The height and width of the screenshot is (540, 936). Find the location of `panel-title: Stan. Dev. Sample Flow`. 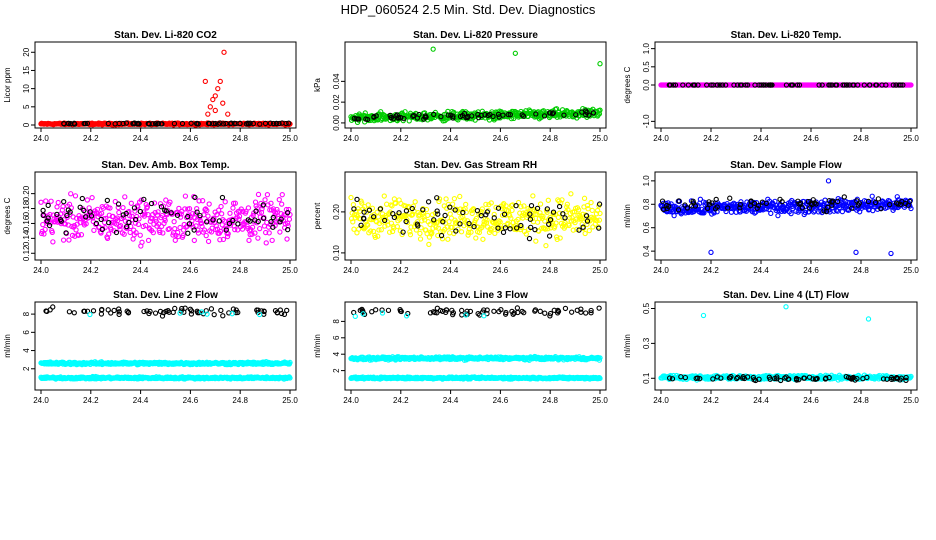

panel-title: Stan. Dev. Sample Flow is located at coordinates (786, 165).